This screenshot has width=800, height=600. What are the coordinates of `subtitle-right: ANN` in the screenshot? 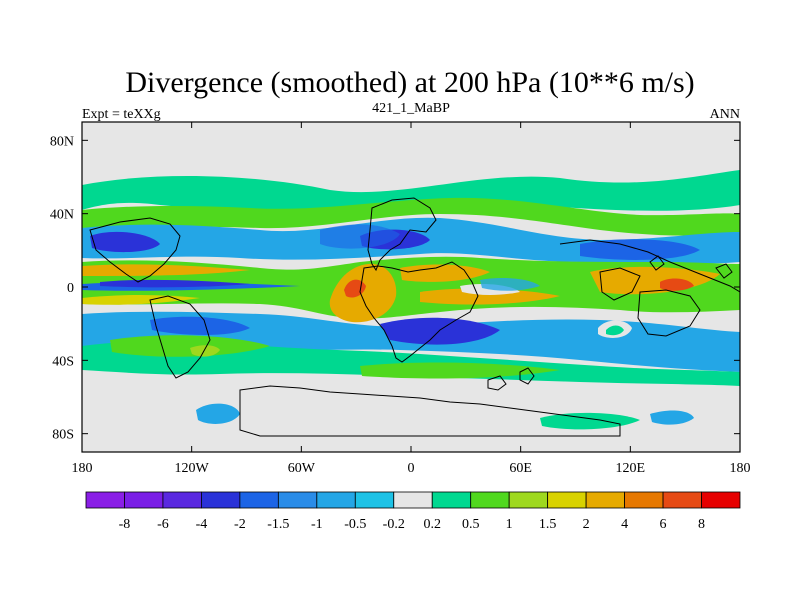 It's located at (725, 114).